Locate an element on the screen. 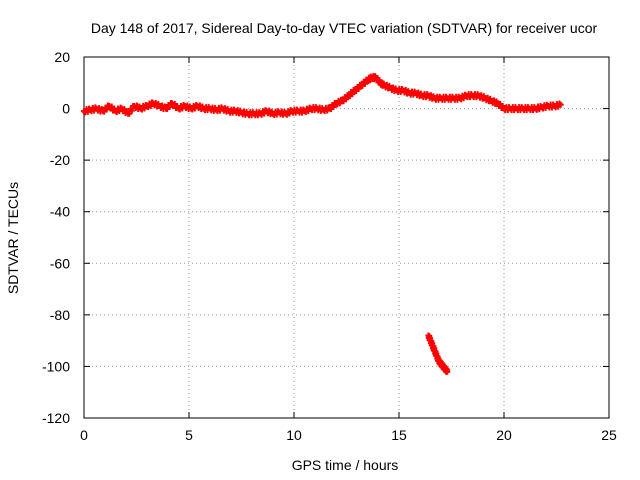 The height and width of the screenshot is (480, 640). x-tick-label: 20 is located at coordinates (504, 435).